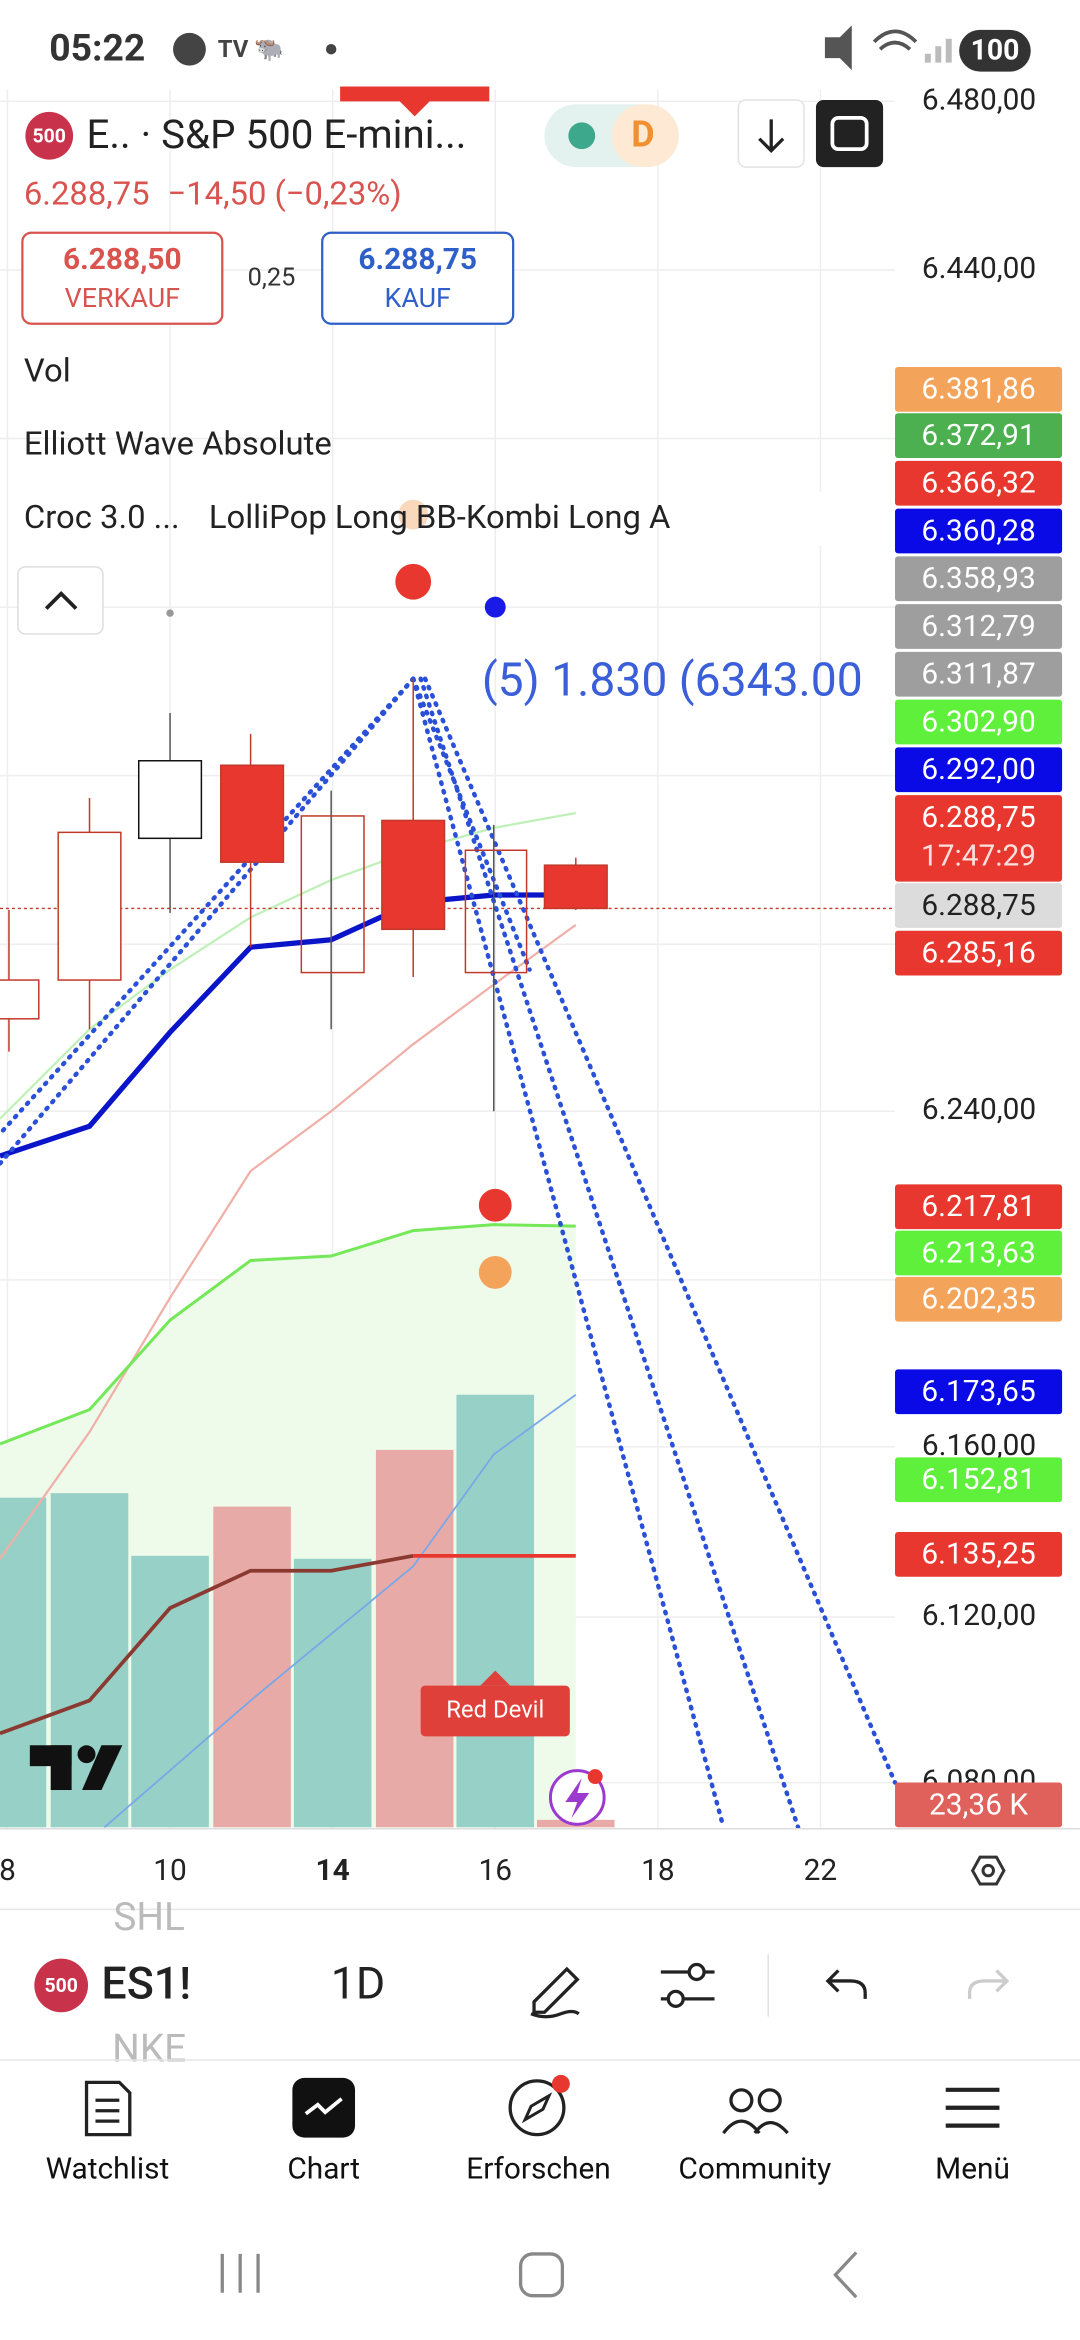 The image size is (1080, 2340). I want to click on collapse-button, so click(60, 600).